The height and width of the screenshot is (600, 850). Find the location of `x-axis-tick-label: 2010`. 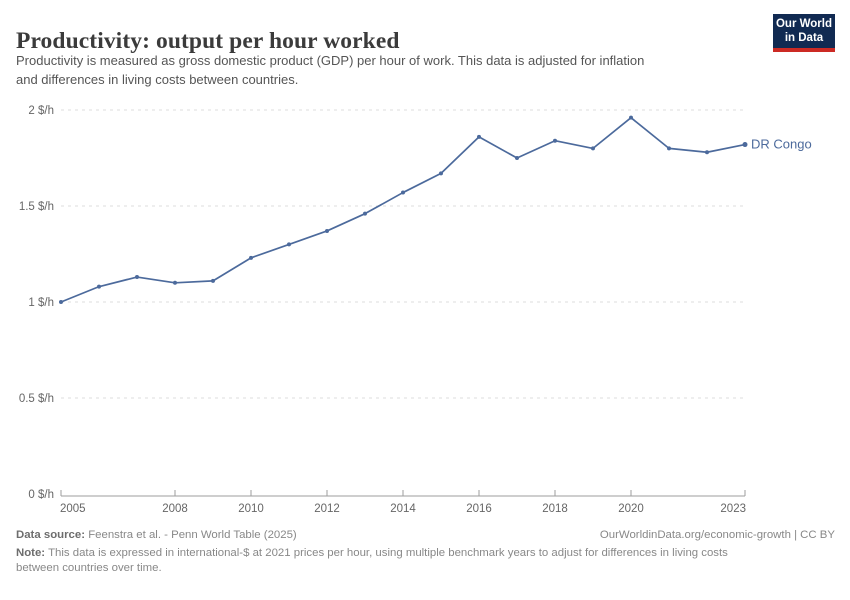

x-axis-tick-label: 2010 is located at coordinates (251, 509).